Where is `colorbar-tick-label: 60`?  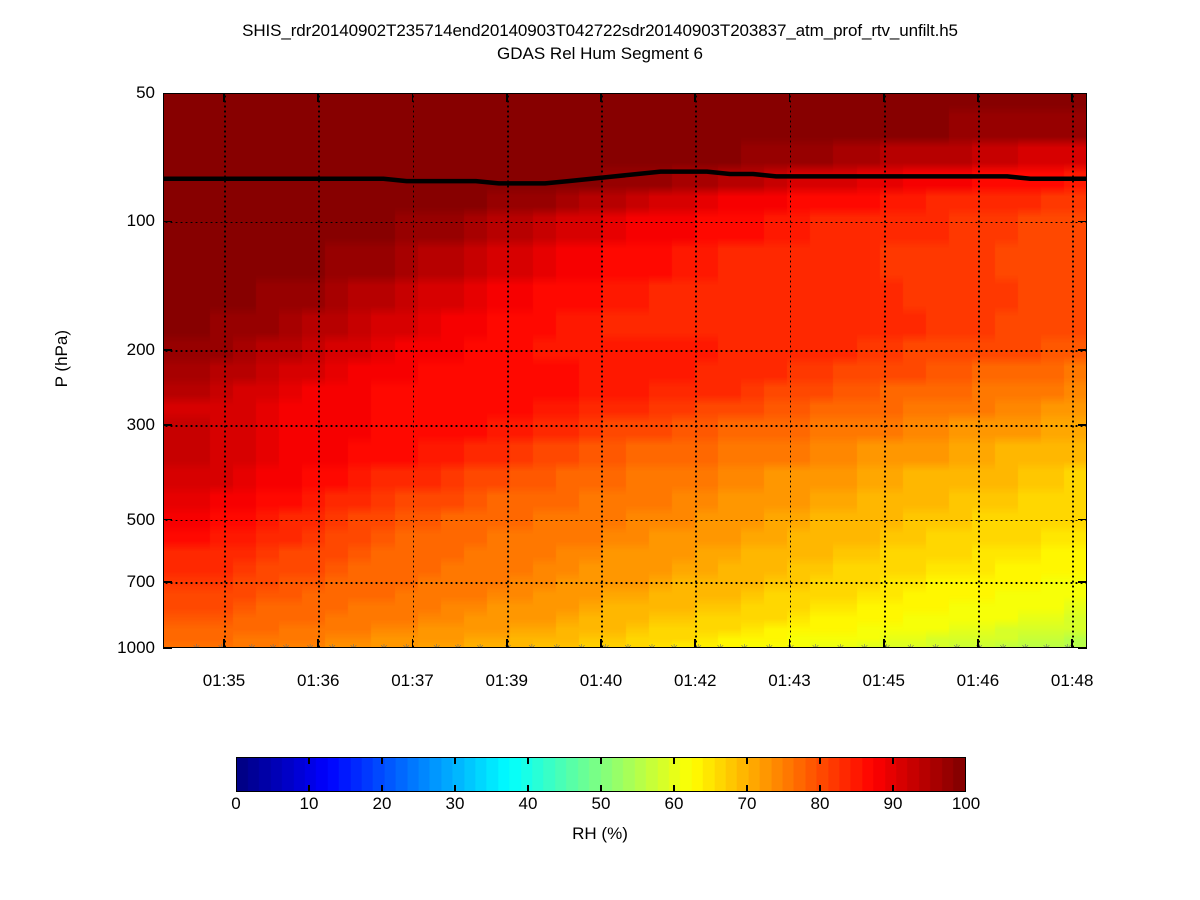
colorbar-tick-label: 60 is located at coordinates (674, 803).